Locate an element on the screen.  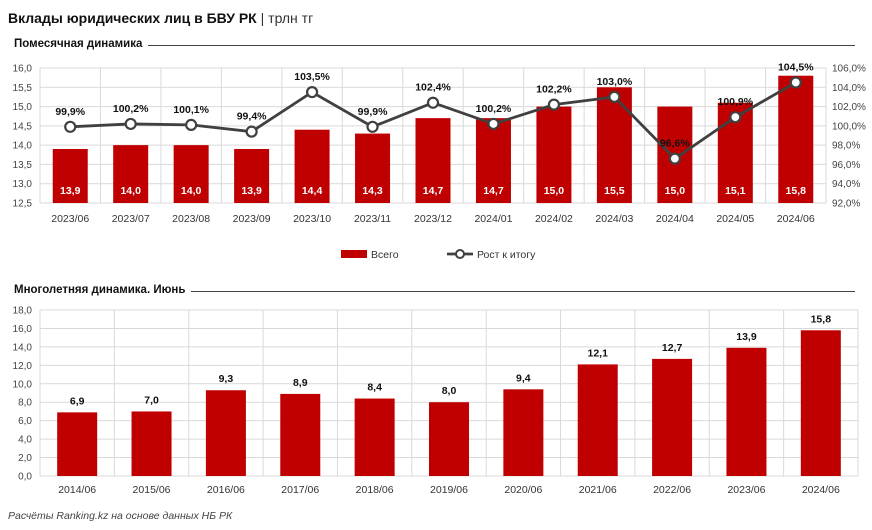
x-tick-label: 2023/09 is located at coordinates (252, 219).